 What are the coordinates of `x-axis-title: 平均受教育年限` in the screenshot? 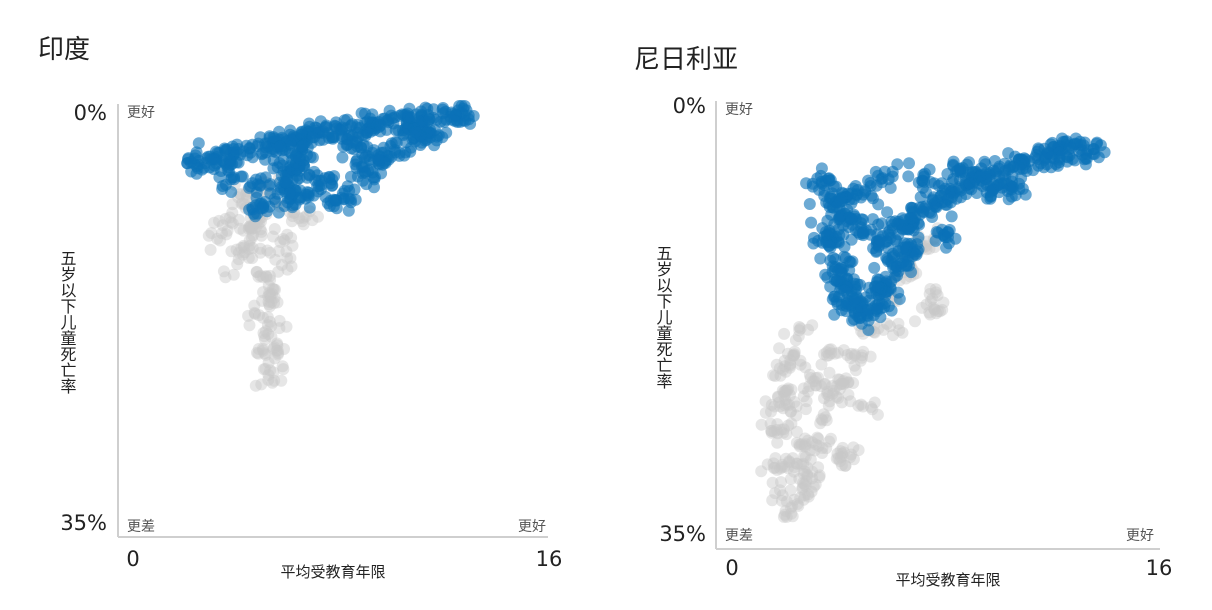 It's located at (332, 572).